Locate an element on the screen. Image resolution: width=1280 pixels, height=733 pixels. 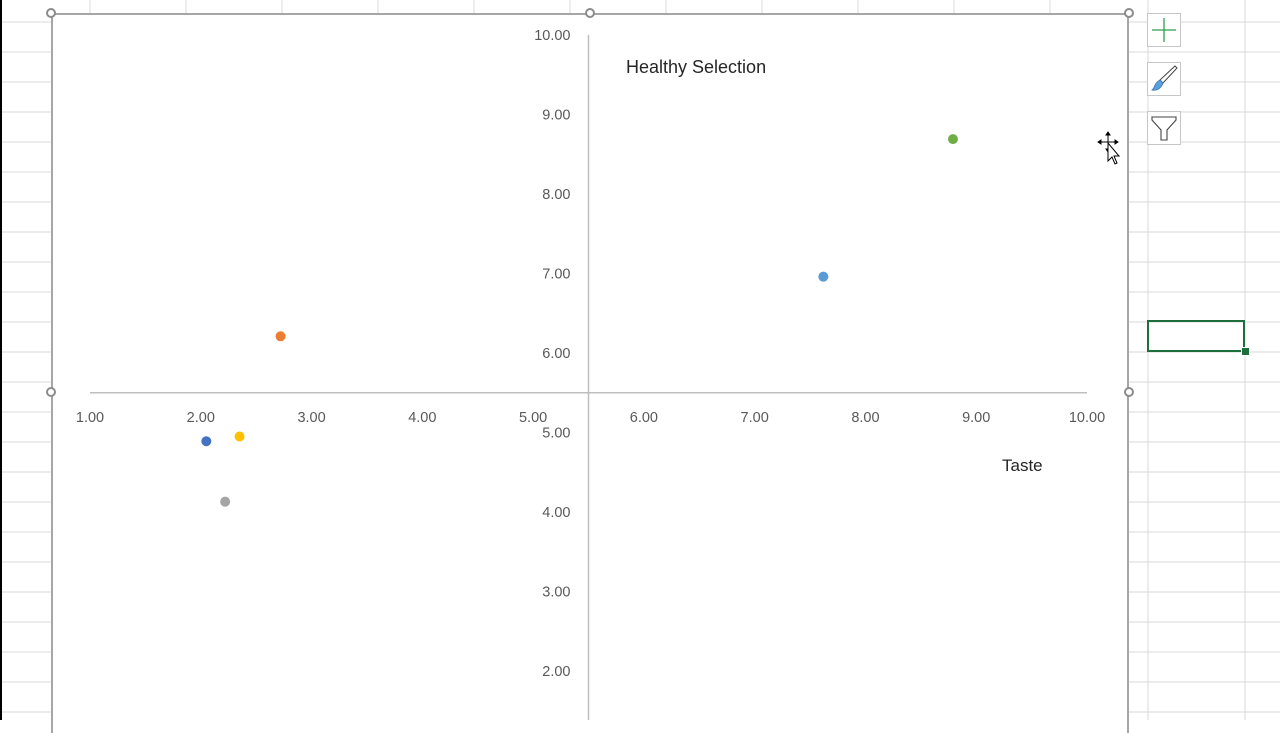
x-tick-label: 5.00 is located at coordinates (533, 418).